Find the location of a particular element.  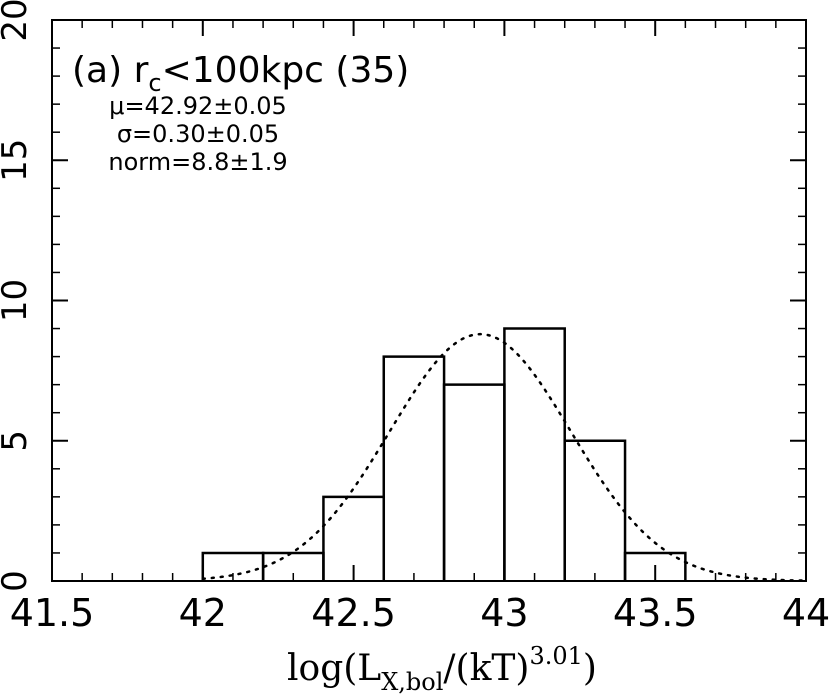

y-tick-label: 0 is located at coordinates (17, 581).